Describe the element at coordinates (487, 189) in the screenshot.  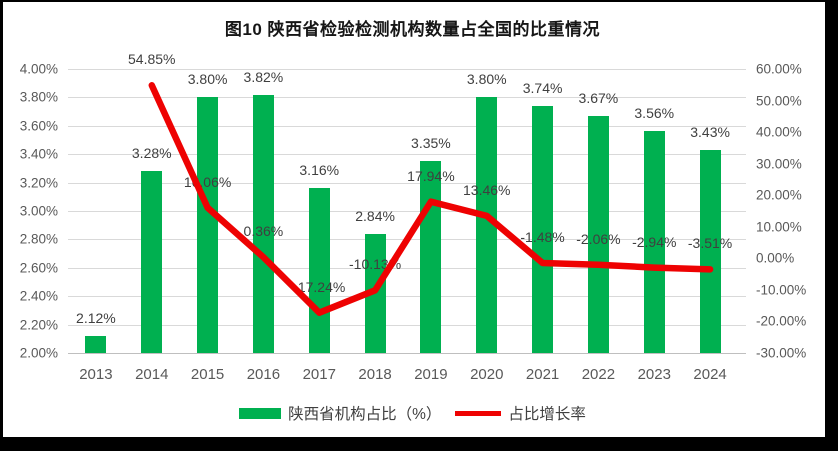
I see `line-label-2020: 13.46%` at that location.